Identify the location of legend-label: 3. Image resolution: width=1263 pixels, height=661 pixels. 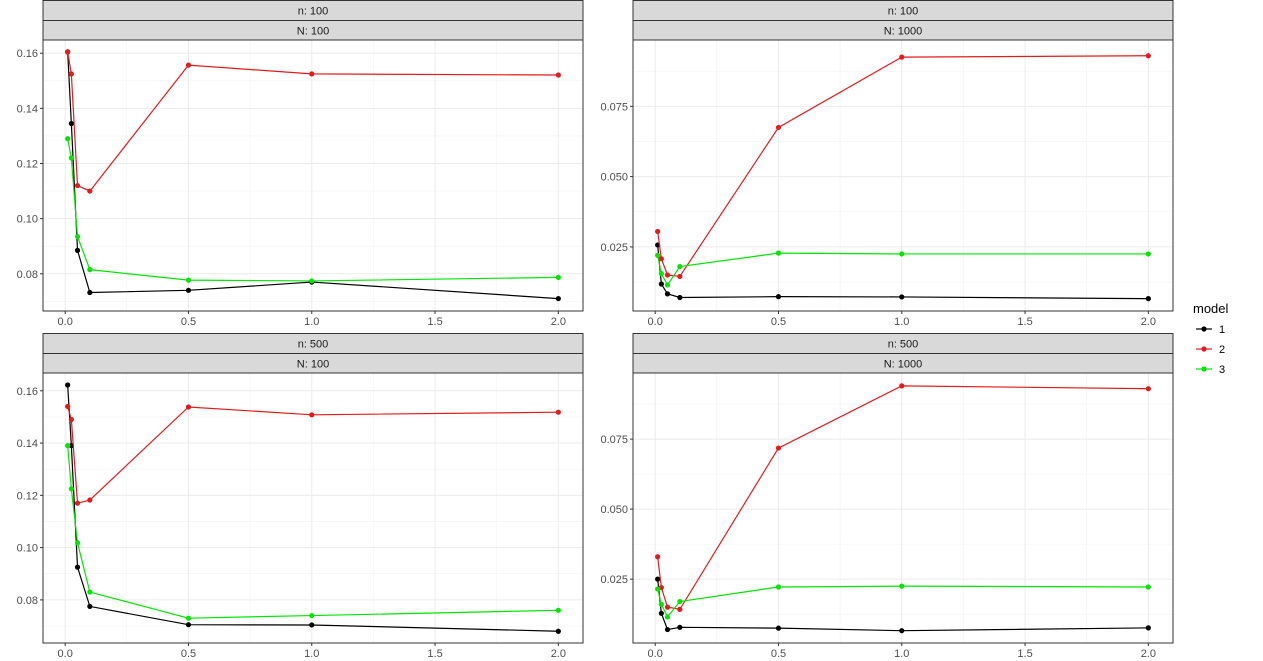
(1222, 370).